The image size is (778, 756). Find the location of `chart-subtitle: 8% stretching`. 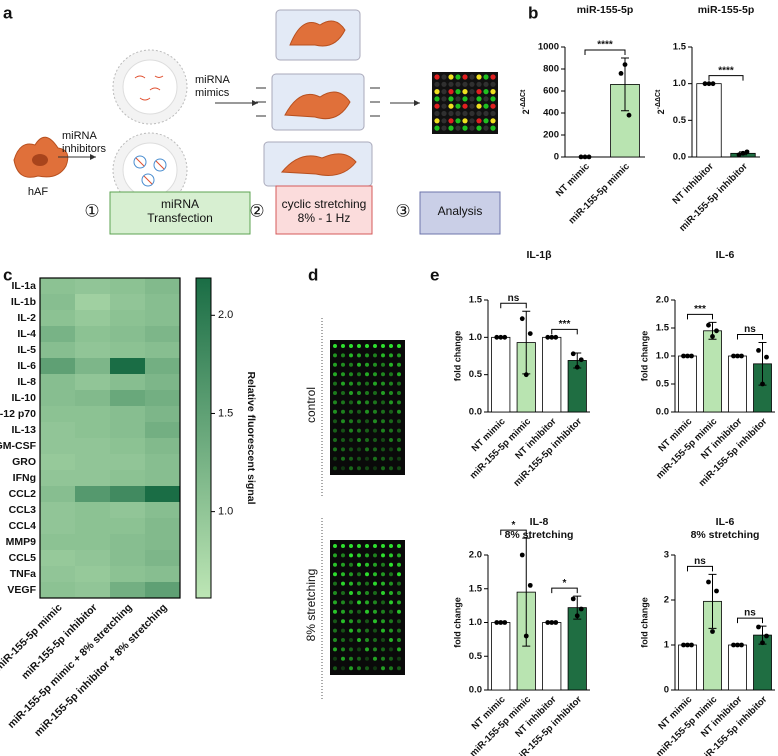

chart-subtitle: 8% stretching is located at coordinates (539, 535).